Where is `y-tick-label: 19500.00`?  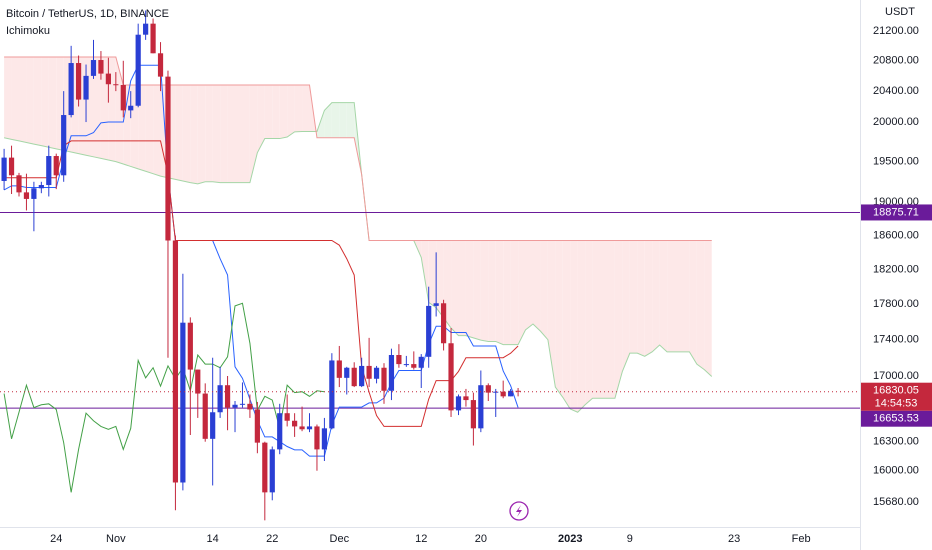 y-tick-label: 19500.00 is located at coordinates (896, 162).